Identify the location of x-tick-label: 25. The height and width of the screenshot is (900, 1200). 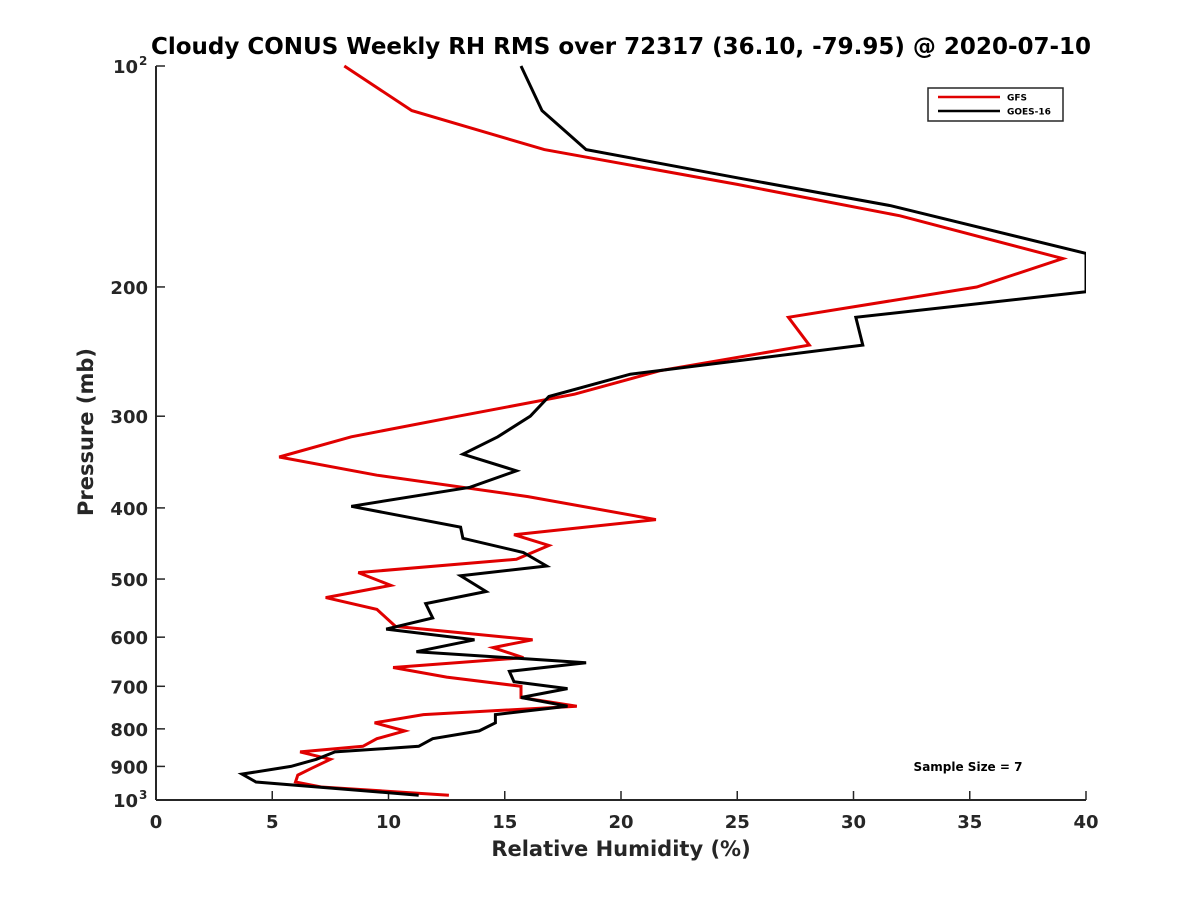
(737, 822).